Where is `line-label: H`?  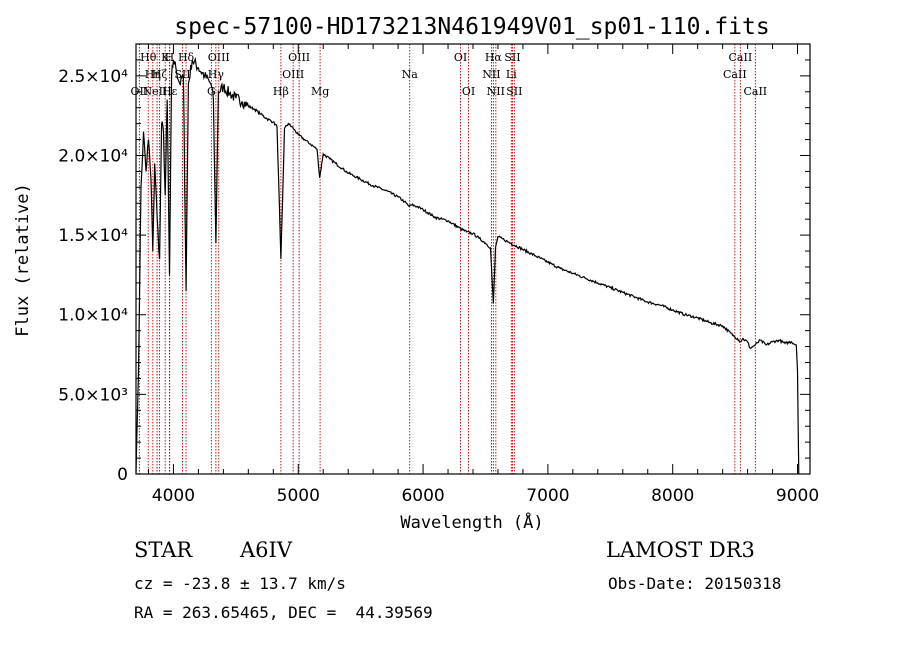
line-label: H is located at coordinates (170, 57).